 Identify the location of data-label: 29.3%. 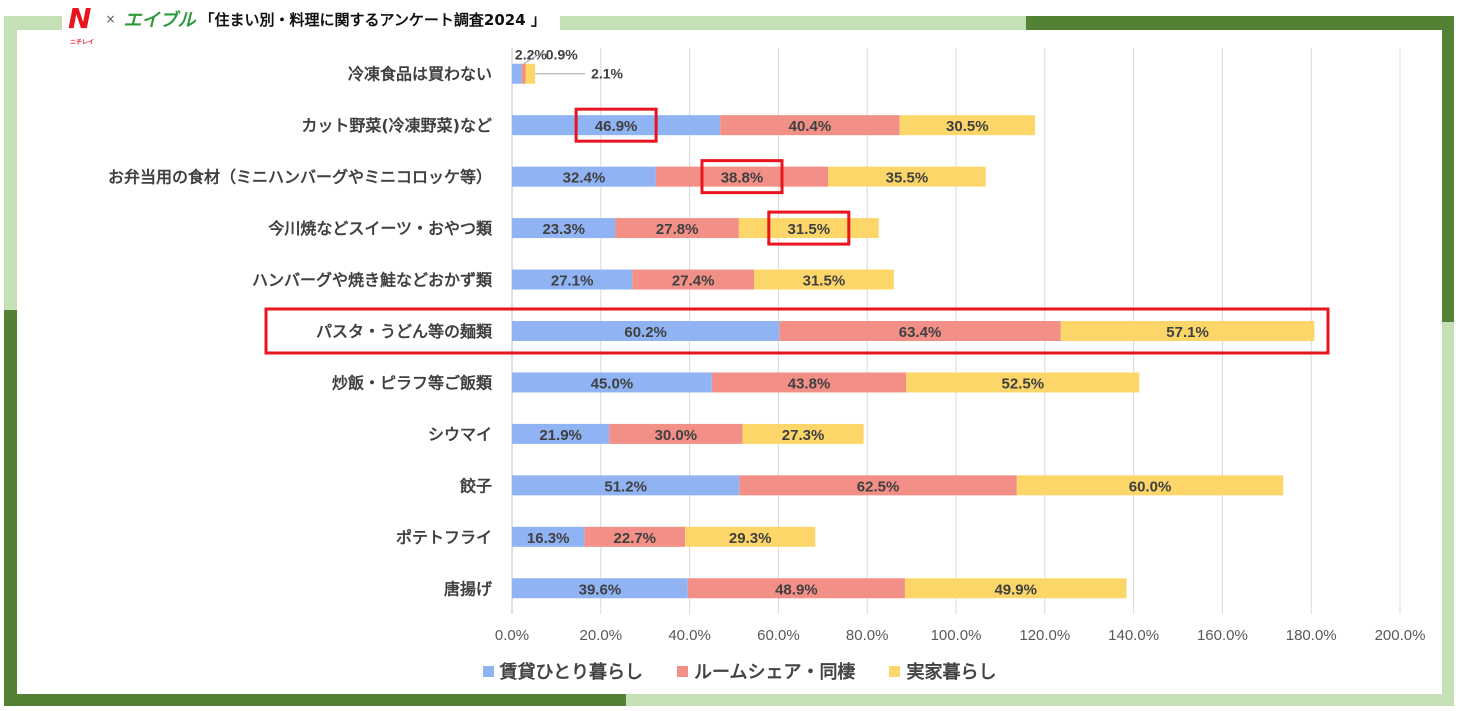
(750, 538).